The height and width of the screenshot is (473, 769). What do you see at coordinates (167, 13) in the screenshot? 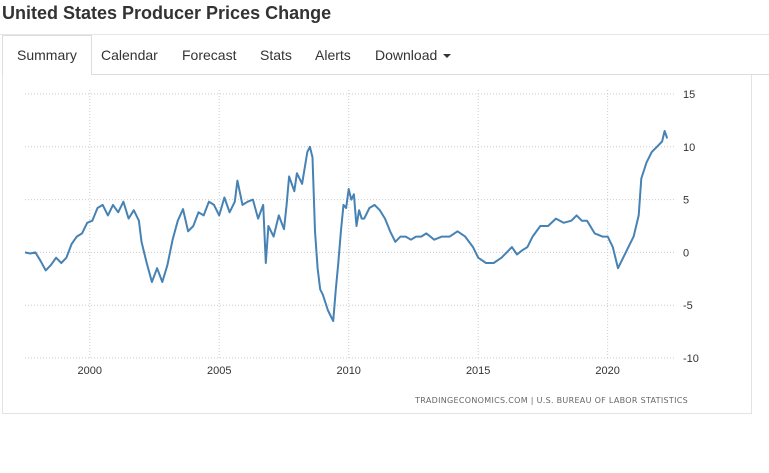
I see `page-title: United States Producer Prices Change` at bounding box center [167, 13].